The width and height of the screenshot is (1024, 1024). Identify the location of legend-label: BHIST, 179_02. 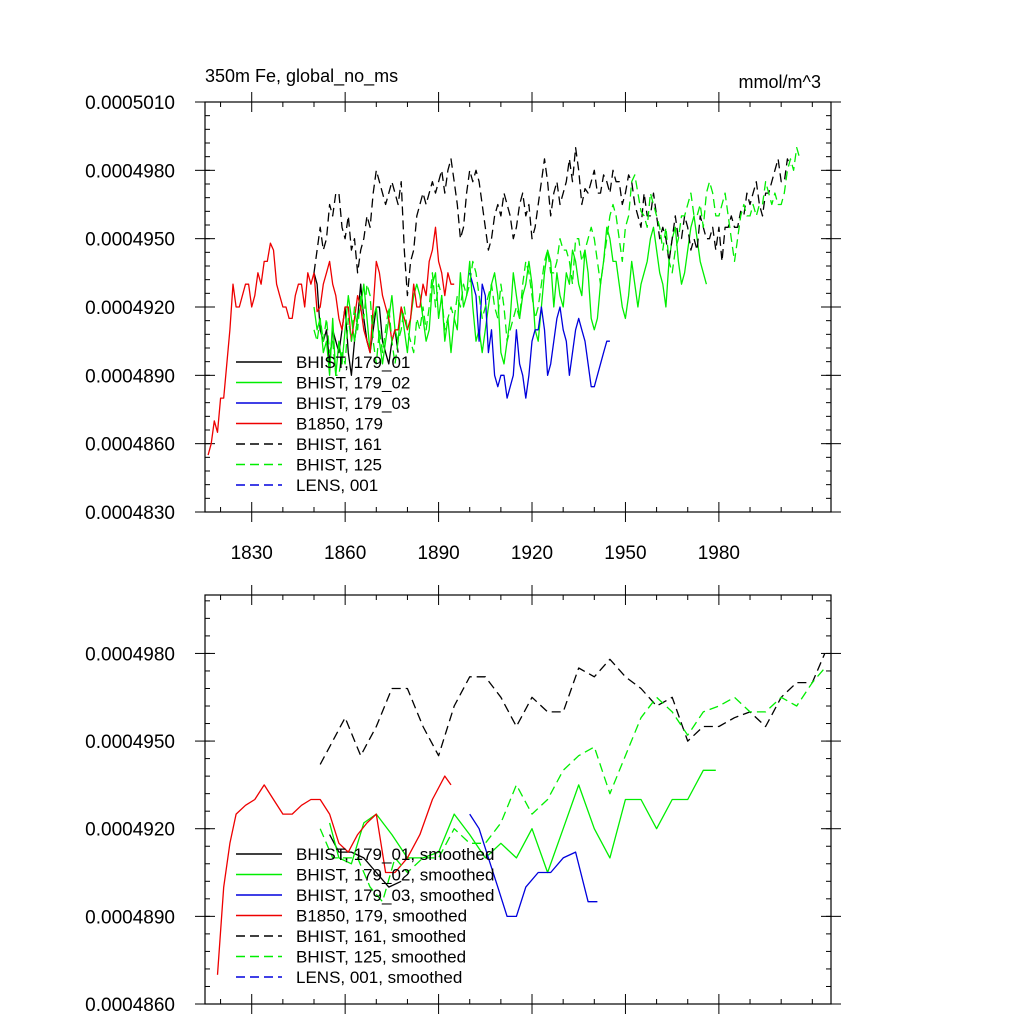
(353, 383).